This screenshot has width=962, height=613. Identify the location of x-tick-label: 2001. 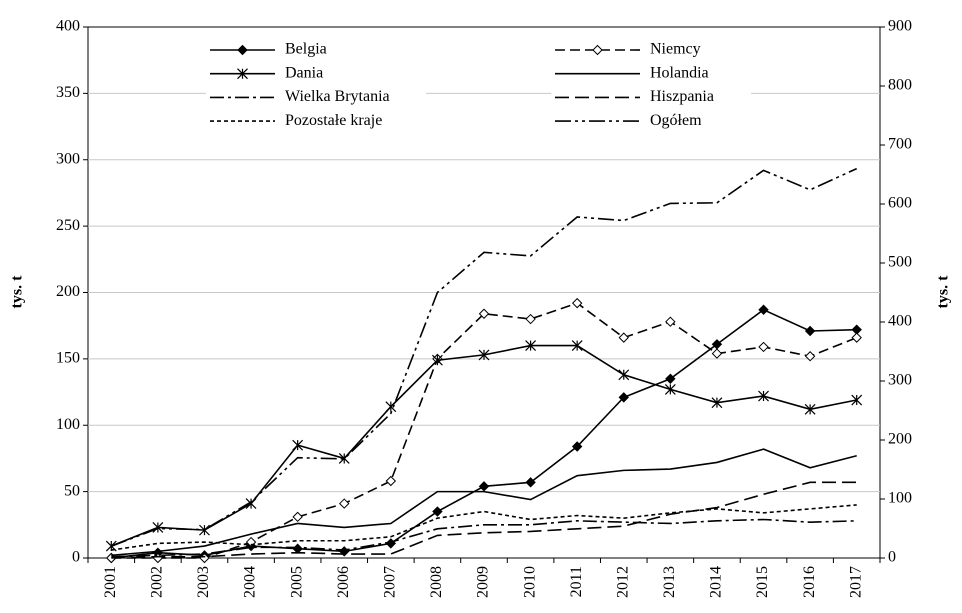
(110, 582).